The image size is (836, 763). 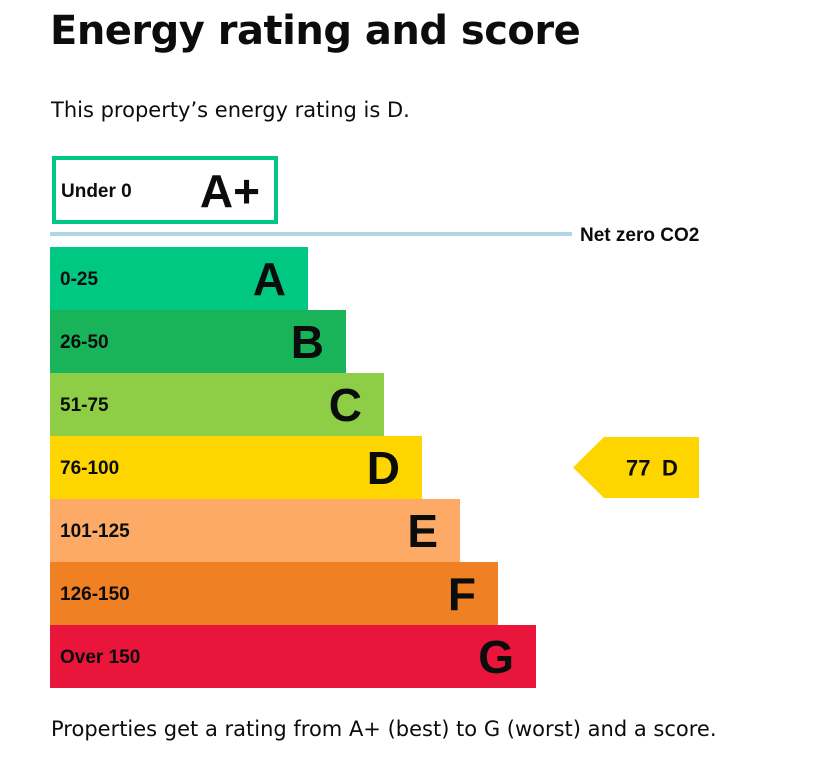 What do you see at coordinates (84, 342) in the screenshot?
I see `band-b-range: 26-50` at bounding box center [84, 342].